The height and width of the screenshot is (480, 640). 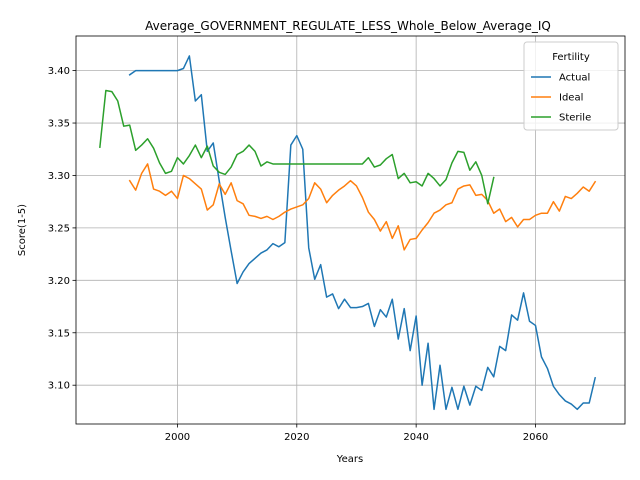 I want to click on legend-box, so click(x=571, y=86).